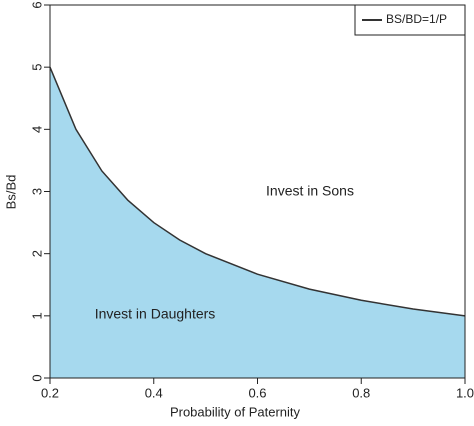 The image size is (474, 426). Describe the element at coordinates (36, 67) in the screenshot. I see `y-tick-label: 5` at that location.